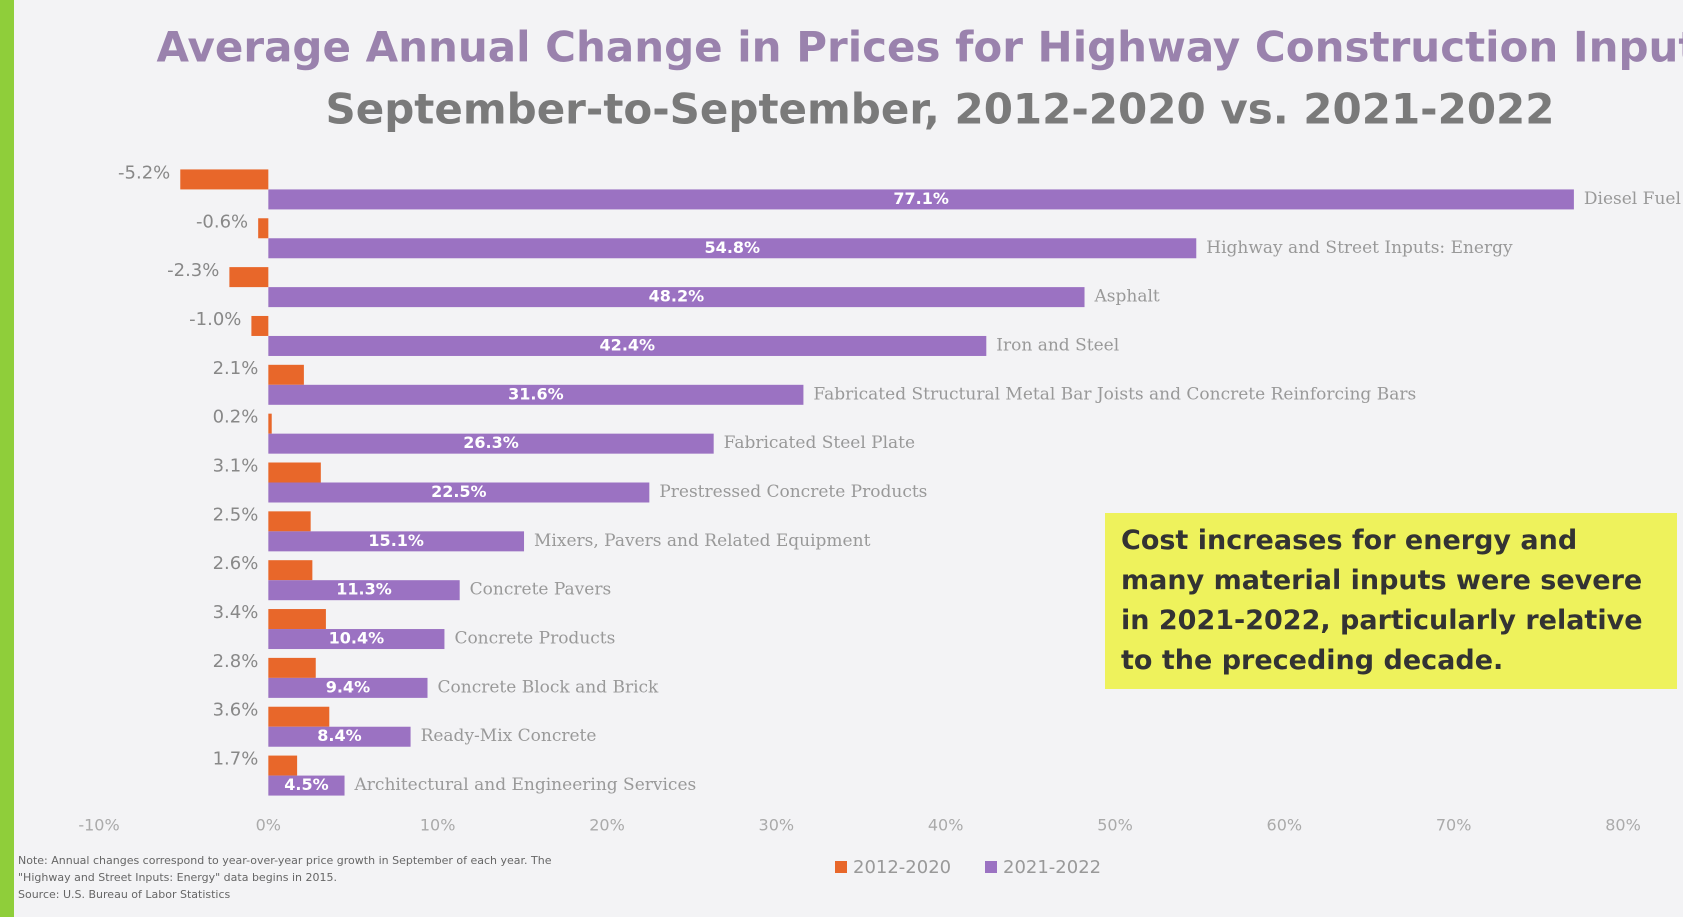 The image size is (1683, 917). I want to click on category-label: Architectural and Engineering Services, so click(525, 785).